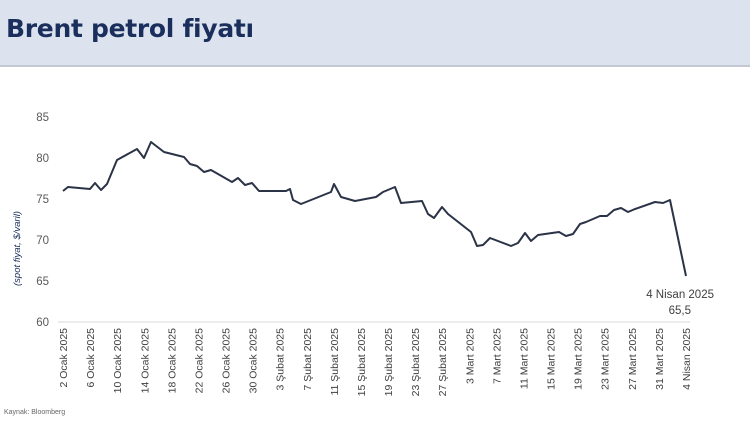 This screenshot has width=750, height=421. What do you see at coordinates (42, 200) in the screenshot?
I see `y-tick-label: 75` at bounding box center [42, 200].